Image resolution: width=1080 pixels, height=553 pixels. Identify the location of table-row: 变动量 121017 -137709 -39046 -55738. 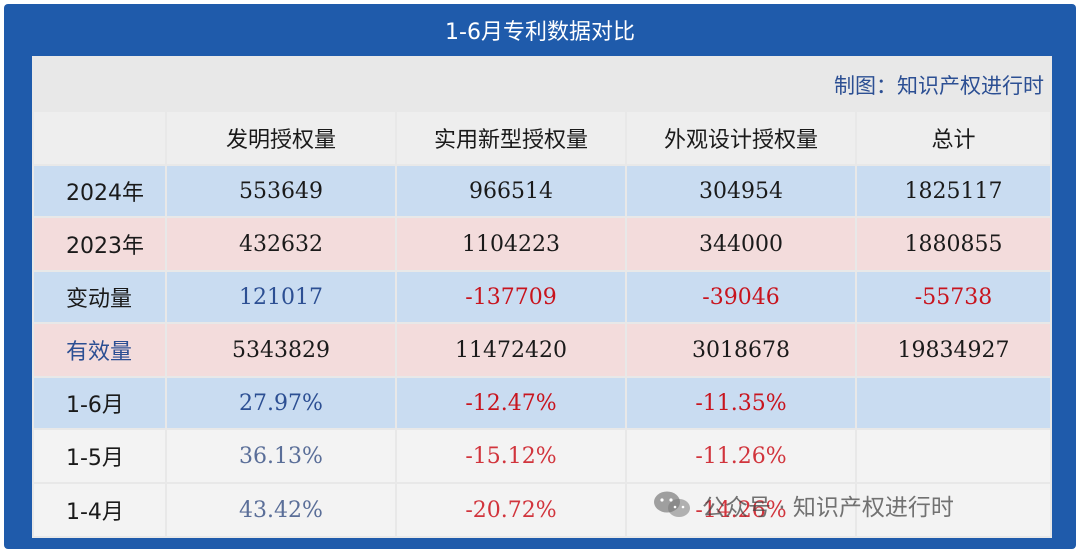
(542, 297).